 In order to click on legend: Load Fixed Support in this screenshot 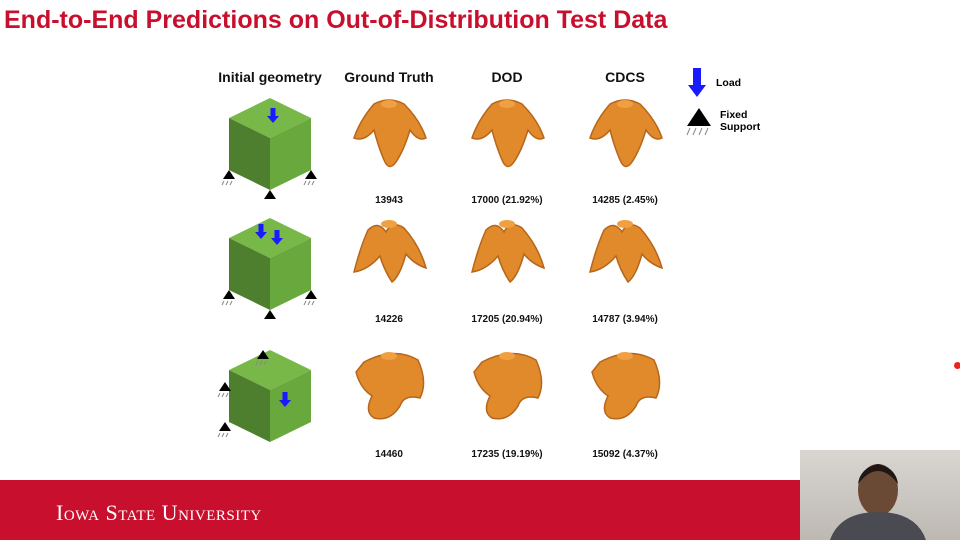, I will do `click(728, 106)`.